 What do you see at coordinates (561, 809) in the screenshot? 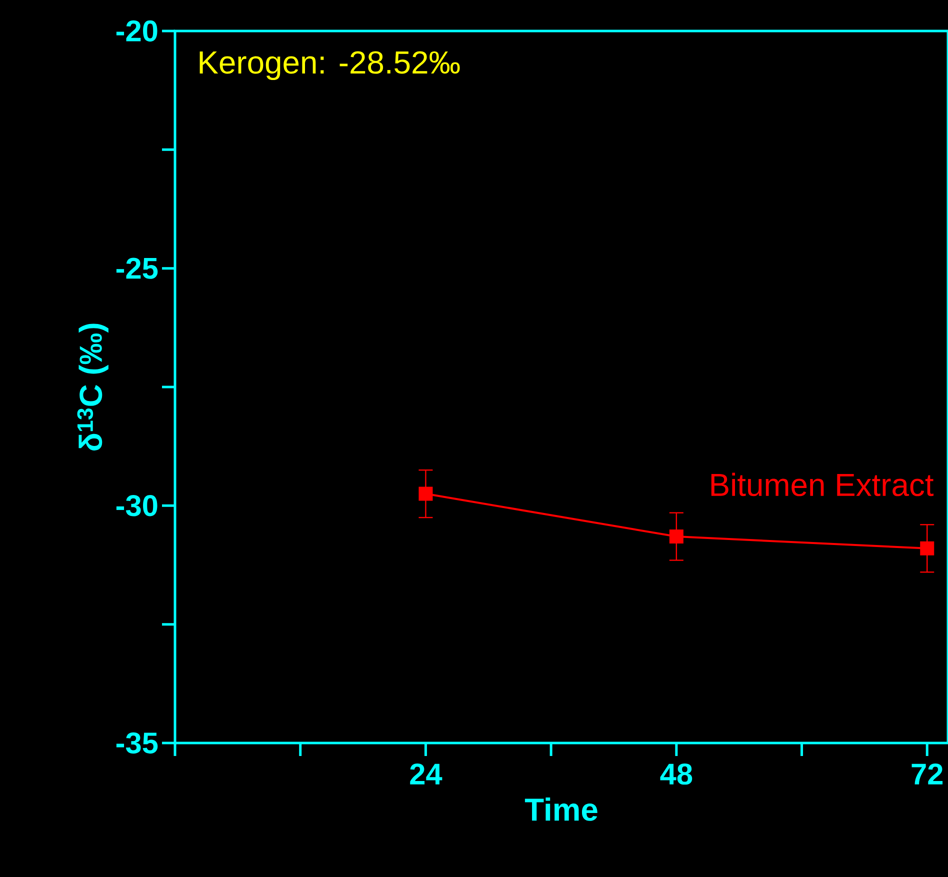
I see `x-axis-title: Time` at bounding box center [561, 809].